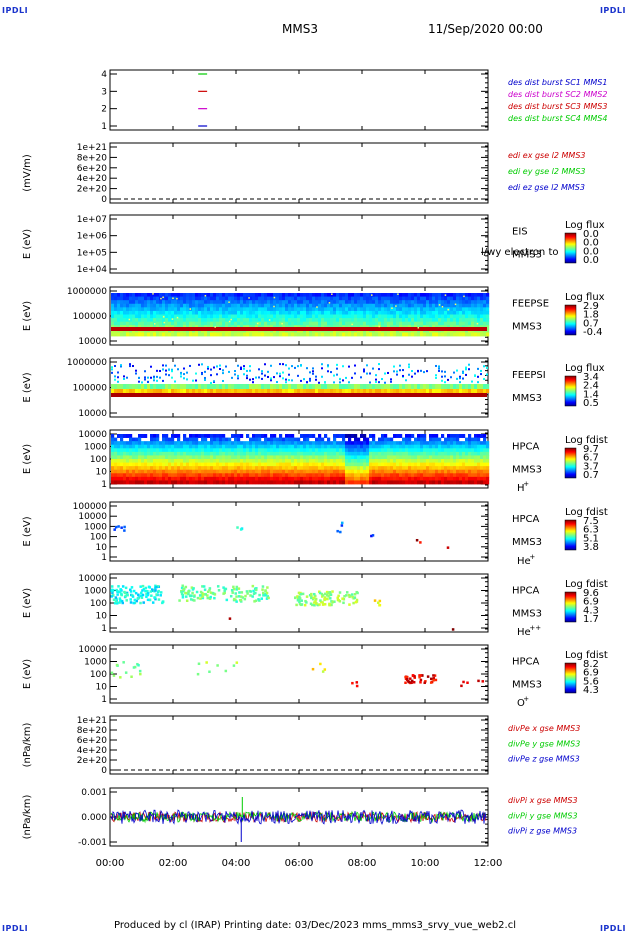 The width and height of the screenshot is (630, 934). What do you see at coordinates (591, 538) in the screenshot?
I see `colorbar-tick-label: 5.1` at bounding box center [591, 538].